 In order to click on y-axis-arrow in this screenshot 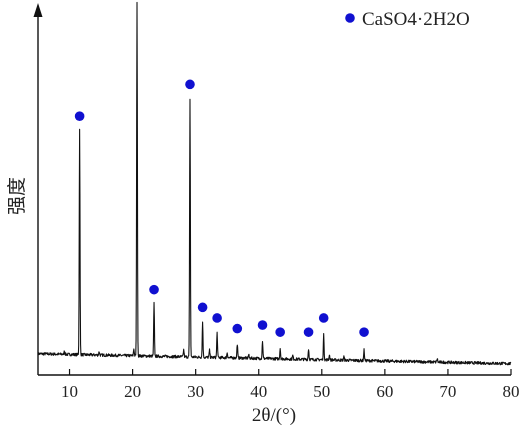, I will do `click(38, 10)`.